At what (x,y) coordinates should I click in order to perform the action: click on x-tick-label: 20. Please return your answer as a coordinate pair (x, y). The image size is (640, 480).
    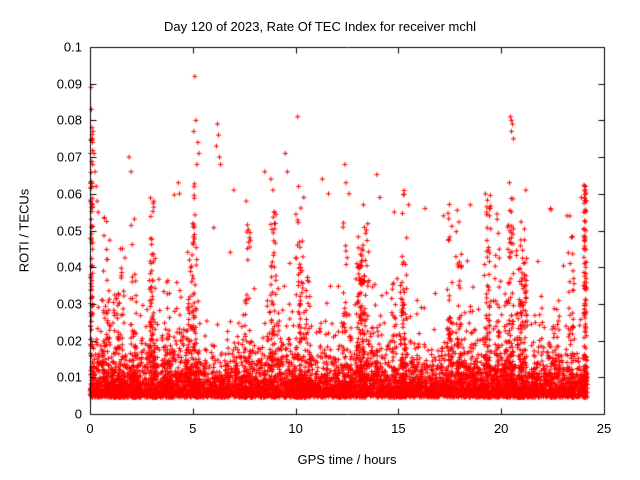
    Looking at the image, I should click on (501, 428).